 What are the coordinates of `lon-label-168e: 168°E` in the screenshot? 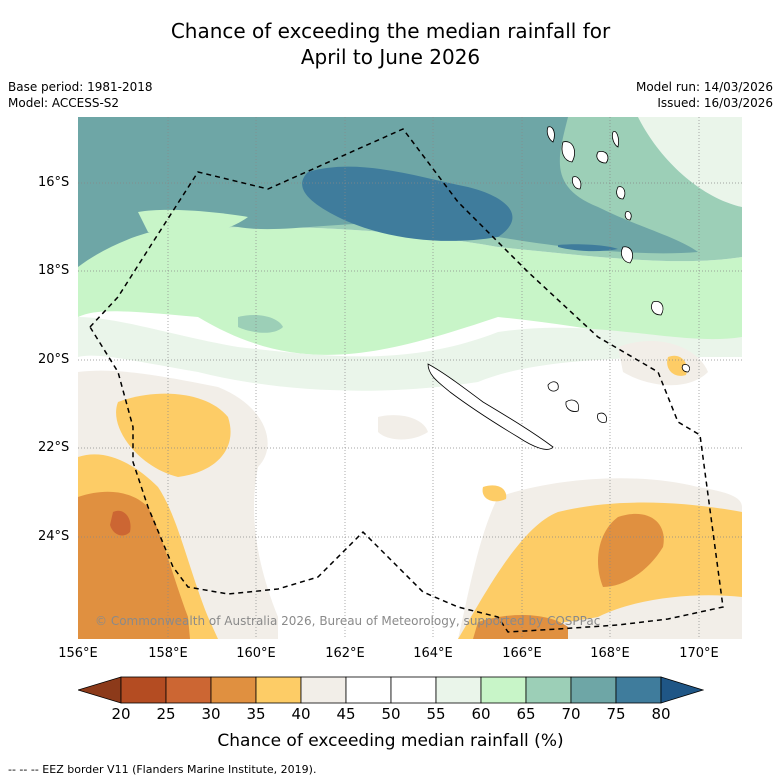 It's located at (610, 653).